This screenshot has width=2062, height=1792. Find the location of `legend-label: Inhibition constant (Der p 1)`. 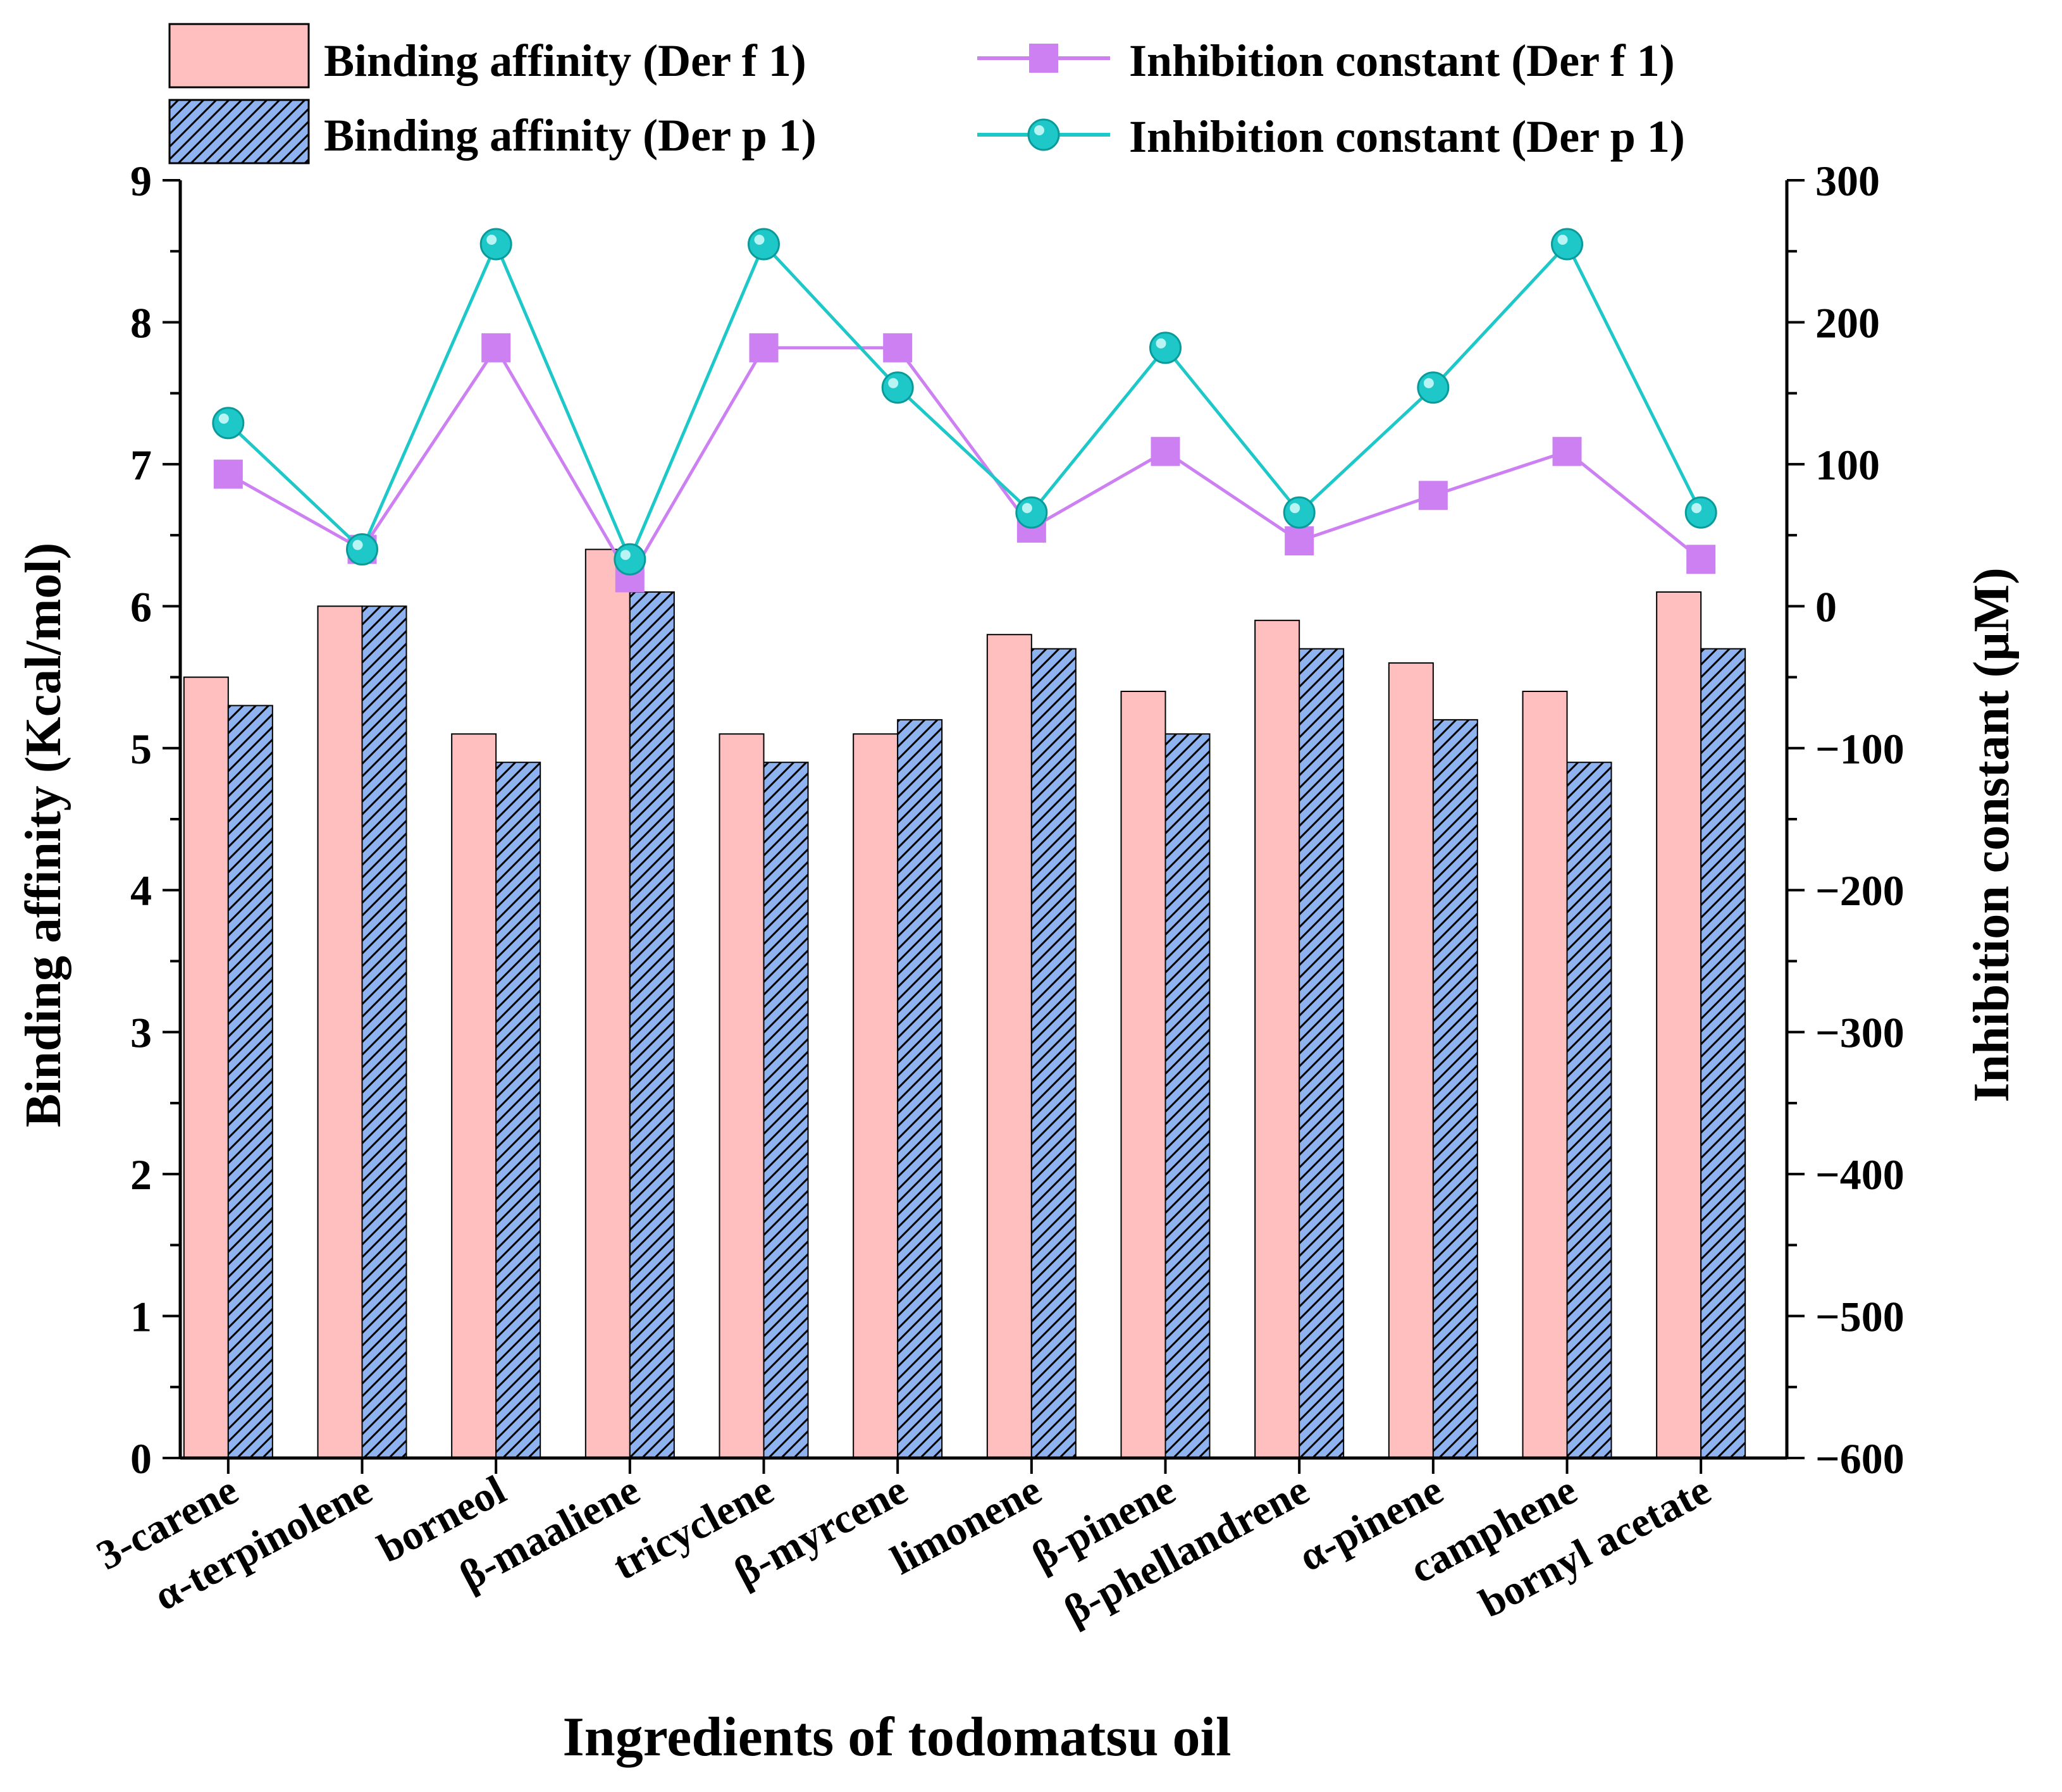

legend-label: Inhibition constant (Der p 1) is located at coordinates (1407, 136).